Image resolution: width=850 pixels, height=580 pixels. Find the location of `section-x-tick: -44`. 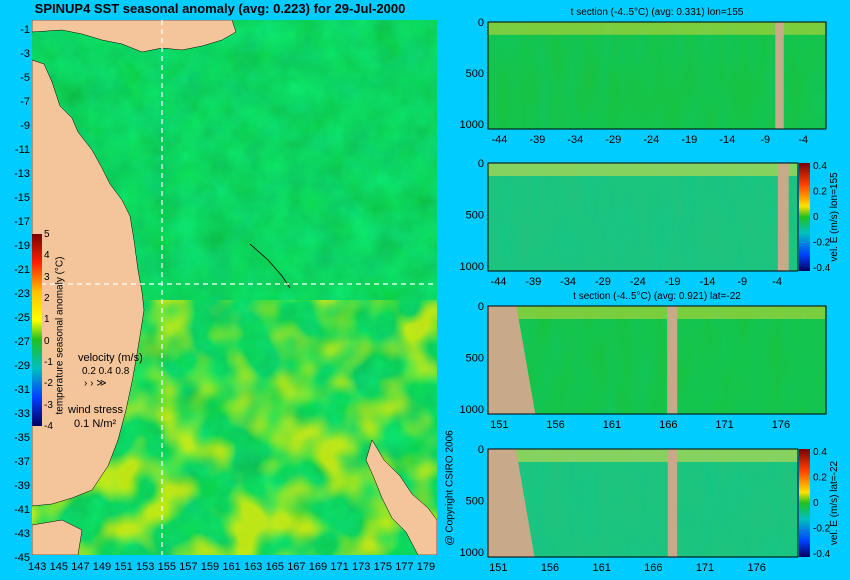

section-x-tick: -44 is located at coordinates (498, 282).